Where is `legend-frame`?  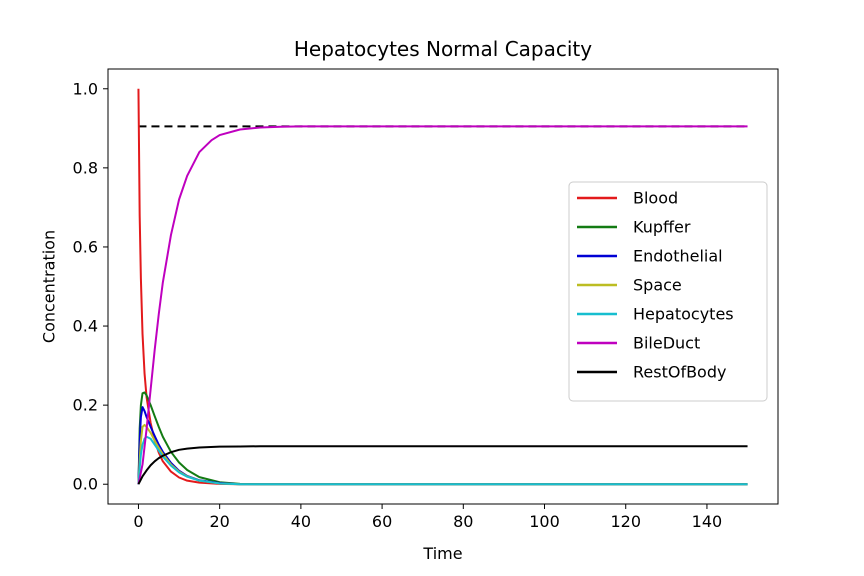 legend-frame is located at coordinates (668, 291).